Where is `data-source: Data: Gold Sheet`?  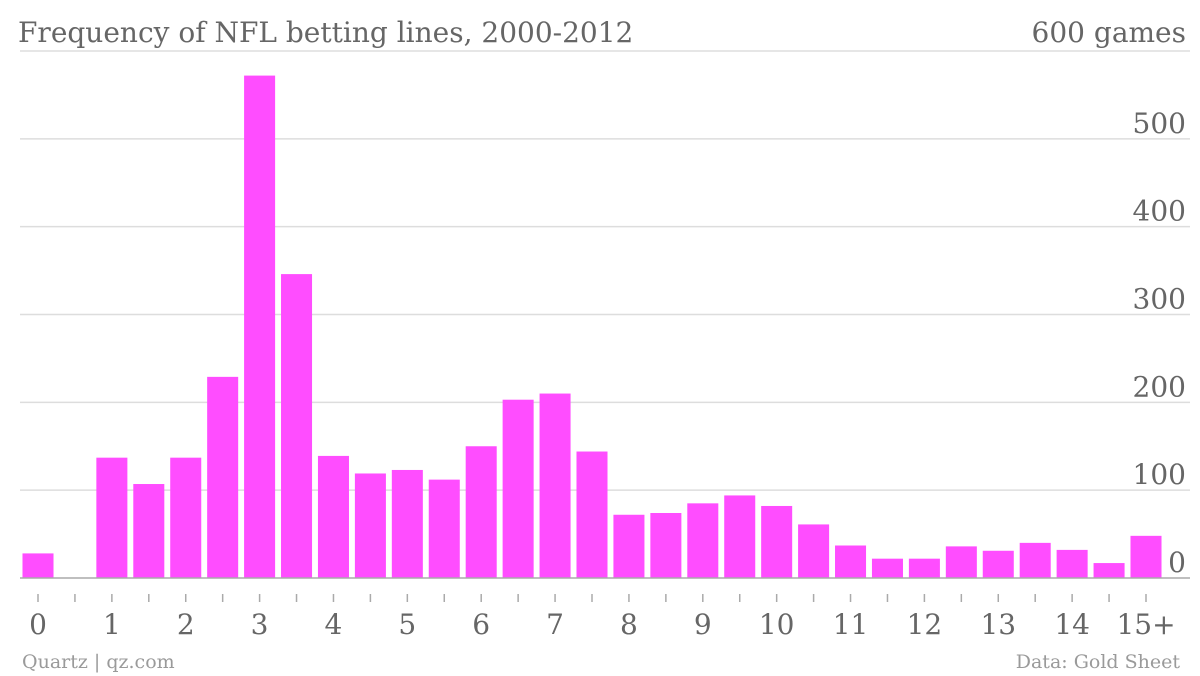
data-source: Data: Gold Sheet is located at coordinates (1098, 662).